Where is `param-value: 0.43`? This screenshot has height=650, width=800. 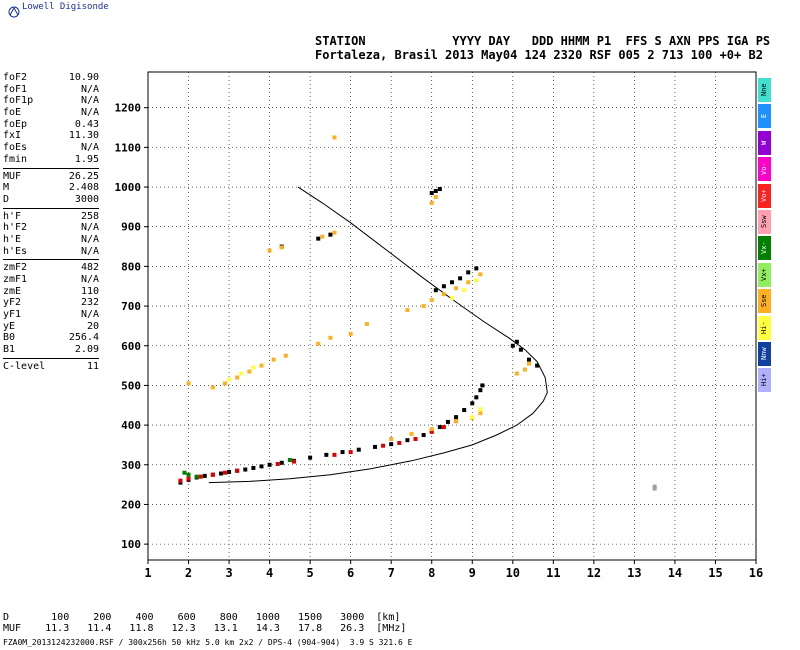 param-value: 0.43 is located at coordinates (86, 124).